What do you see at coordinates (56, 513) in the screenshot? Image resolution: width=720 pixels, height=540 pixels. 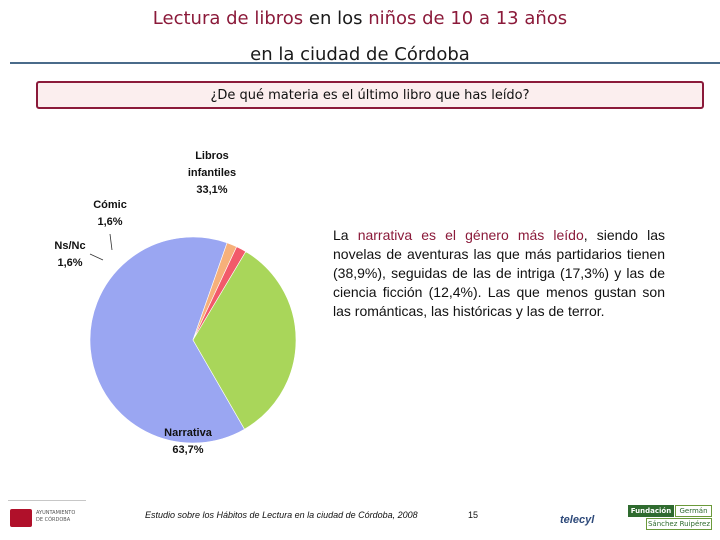 I see `ayuntamiento-logo-line1: AYUNTAMIENTO` at bounding box center [56, 513].